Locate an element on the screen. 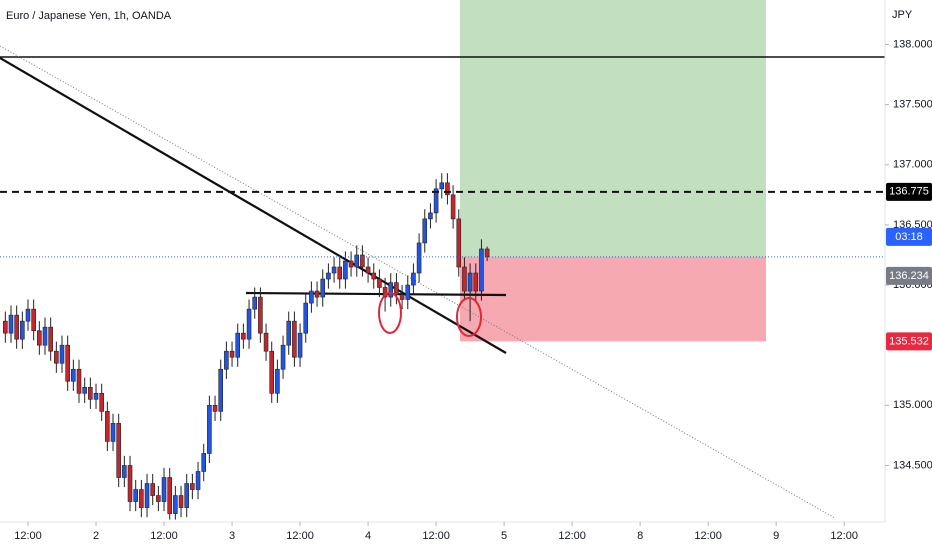 This screenshot has width=932, height=550. y-tick-label: 135.000 is located at coordinates (912, 405).